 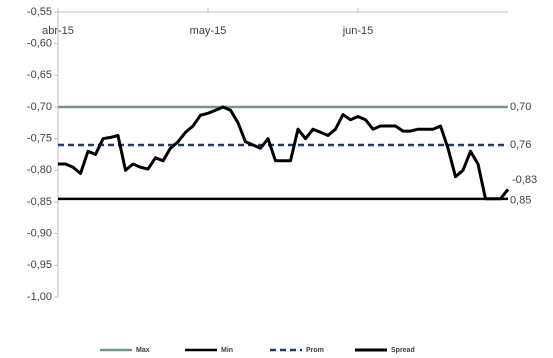 I want to click on y-tick-label: -0,55, so click(x=39, y=12).